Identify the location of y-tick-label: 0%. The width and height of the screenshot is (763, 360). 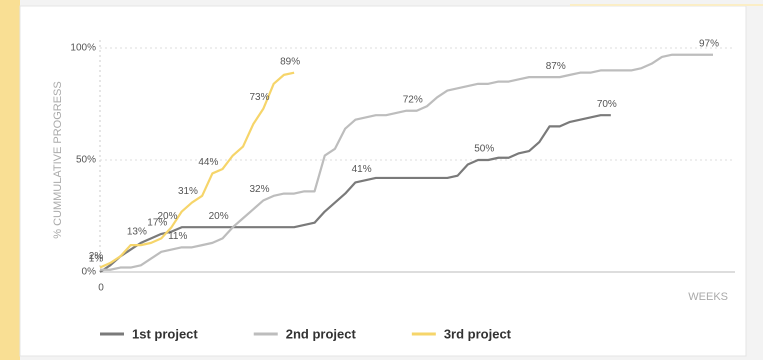
(89, 272).